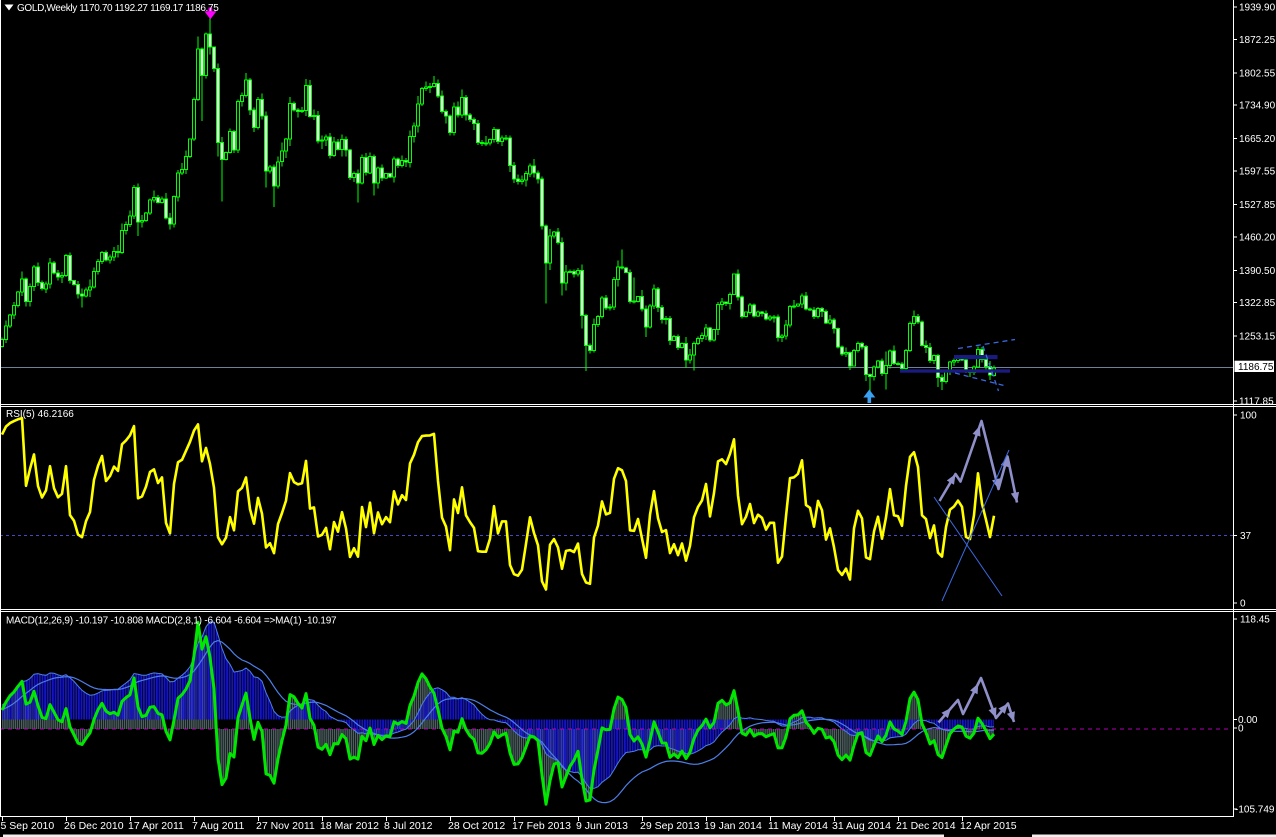 This screenshot has width=1276, height=837. What do you see at coordinates (1257, 40) in the screenshot?
I see `svg-text: 1872.25` at bounding box center [1257, 40].